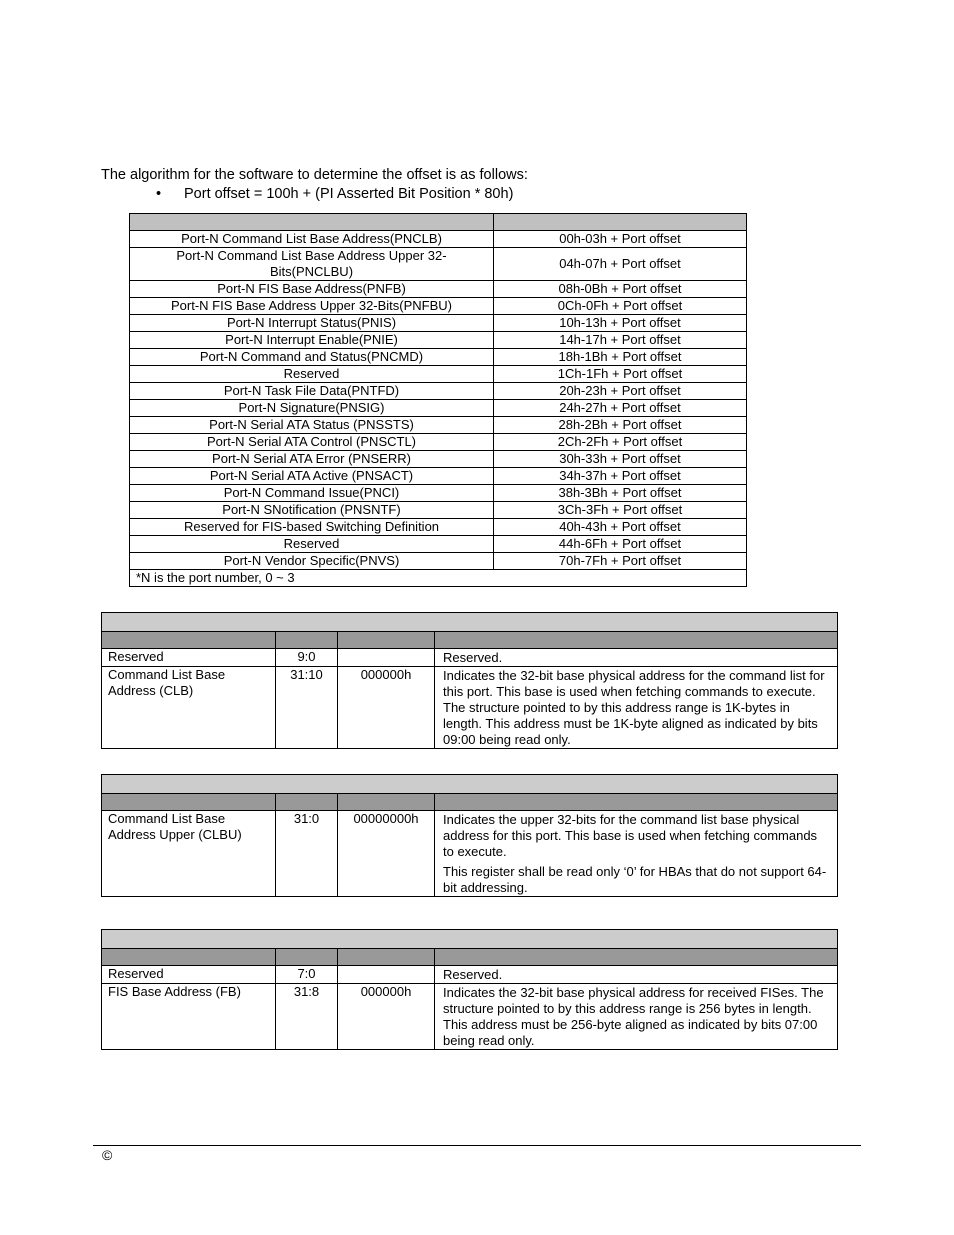  I want to click on register-name: Port-N Command List Base Address(PNCLB), so click(311, 239).